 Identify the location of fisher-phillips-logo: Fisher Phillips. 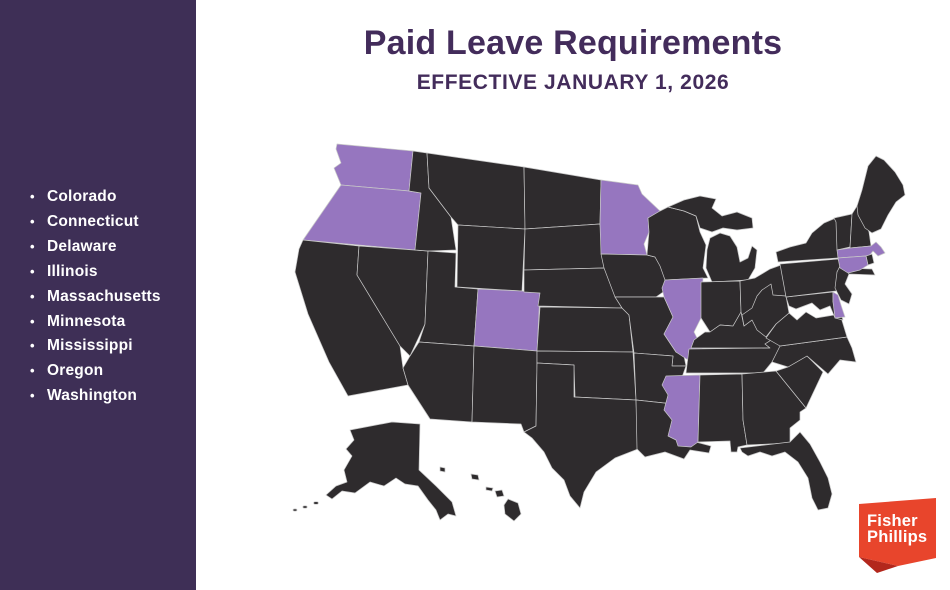
(898, 536).